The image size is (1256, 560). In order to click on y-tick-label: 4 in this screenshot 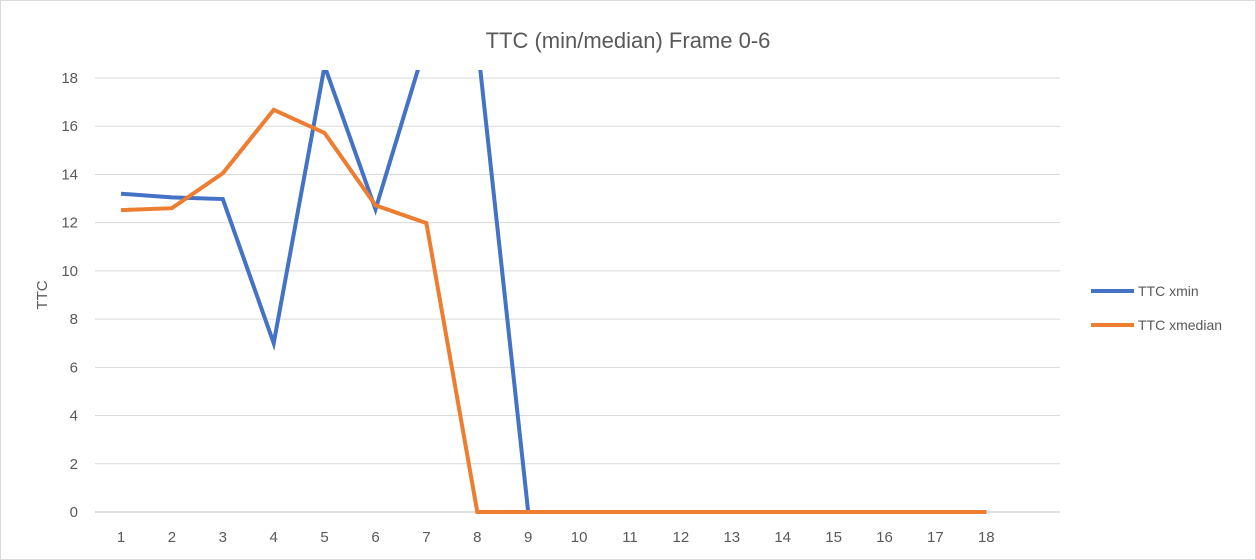, I will do `click(74, 416)`.